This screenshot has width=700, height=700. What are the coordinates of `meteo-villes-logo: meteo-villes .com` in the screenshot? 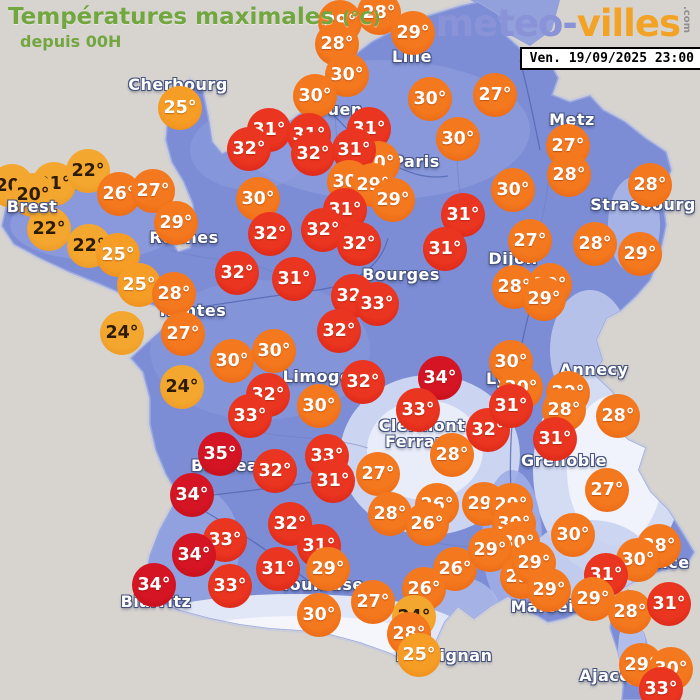 It's located at (563, 23).